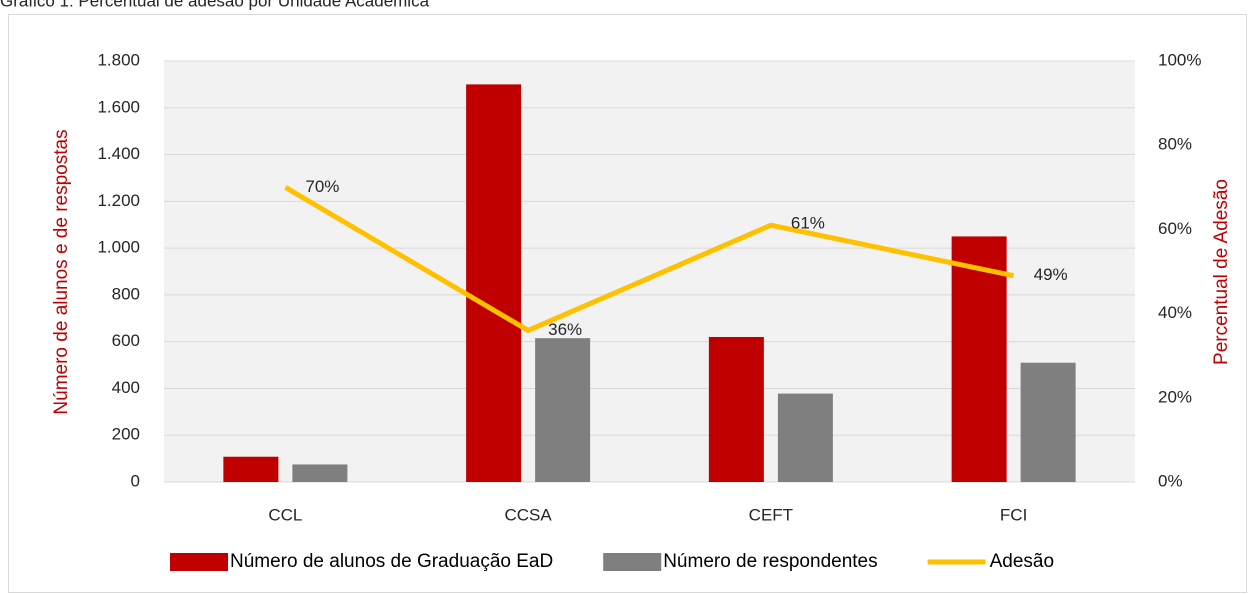 The image size is (1248, 594). I want to click on y-tick-label: 1.600, so click(118, 106).